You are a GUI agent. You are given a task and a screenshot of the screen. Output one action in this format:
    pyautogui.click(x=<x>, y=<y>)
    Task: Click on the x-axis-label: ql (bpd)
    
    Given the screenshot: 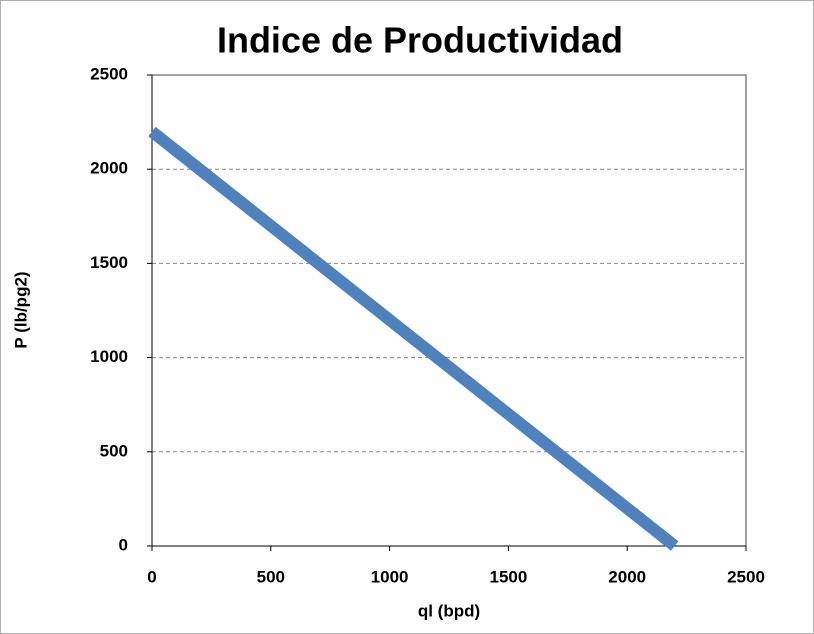 What is the action you would take?
    pyautogui.click(x=449, y=610)
    